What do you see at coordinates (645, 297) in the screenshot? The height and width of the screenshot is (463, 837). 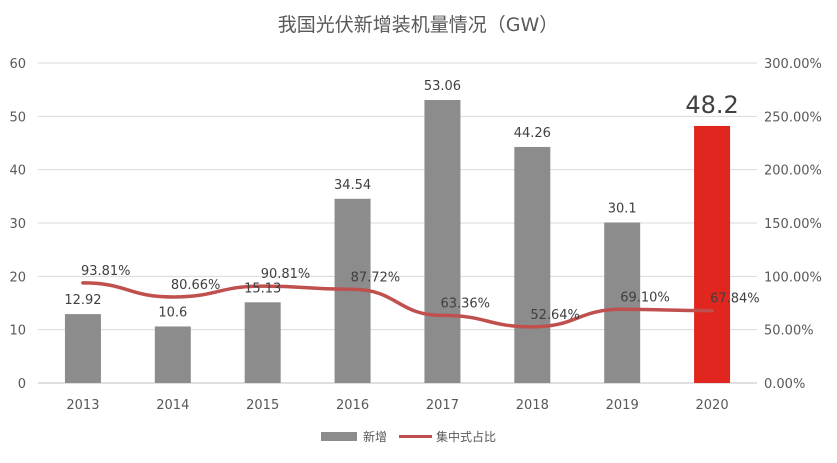 I see `line-value-label: 69.10%` at bounding box center [645, 297].